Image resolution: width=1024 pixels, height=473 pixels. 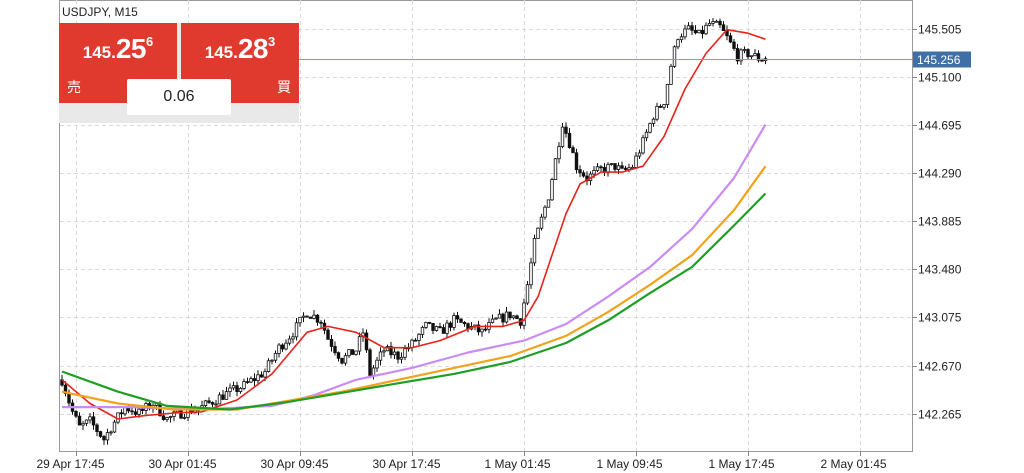 I want to click on one-click-trade-panel: 145.256 売 145.283 買 0.06, so click(x=179, y=73).